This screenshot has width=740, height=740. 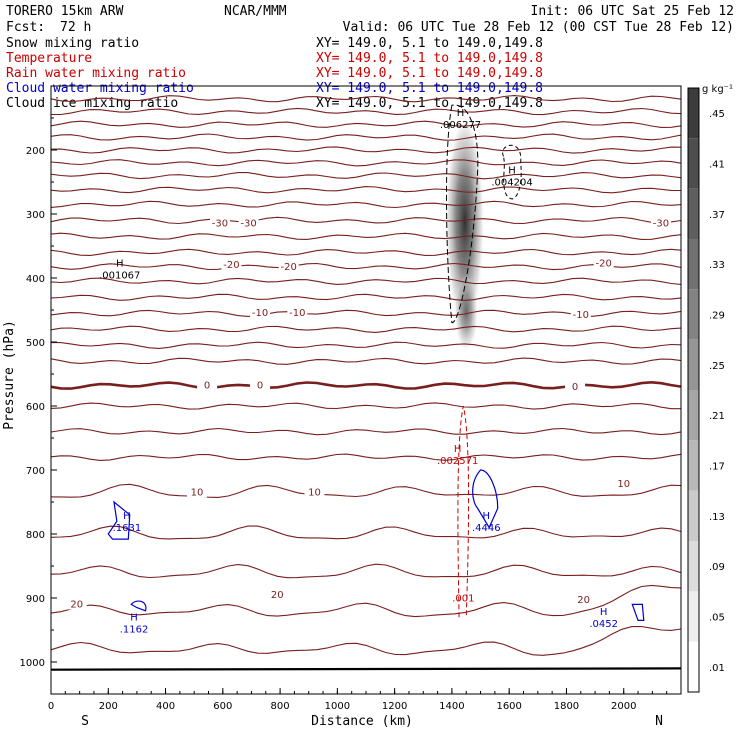 What do you see at coordinates (127, 528) in the screenshot?
I see `max-value-label: .1631` at bounding box center [127, 528].